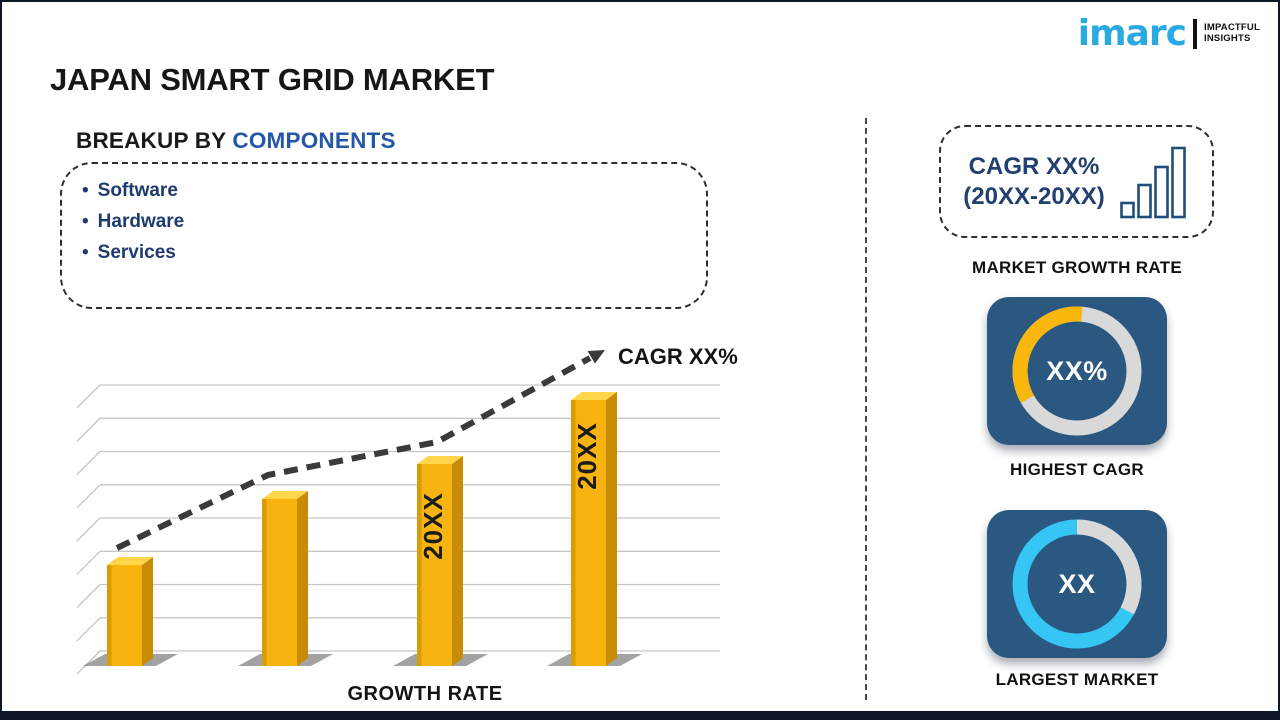  What do you see at coordinates (353, 453) in the screenshot?
I see `trend-line` at bounding box center [353, 453].